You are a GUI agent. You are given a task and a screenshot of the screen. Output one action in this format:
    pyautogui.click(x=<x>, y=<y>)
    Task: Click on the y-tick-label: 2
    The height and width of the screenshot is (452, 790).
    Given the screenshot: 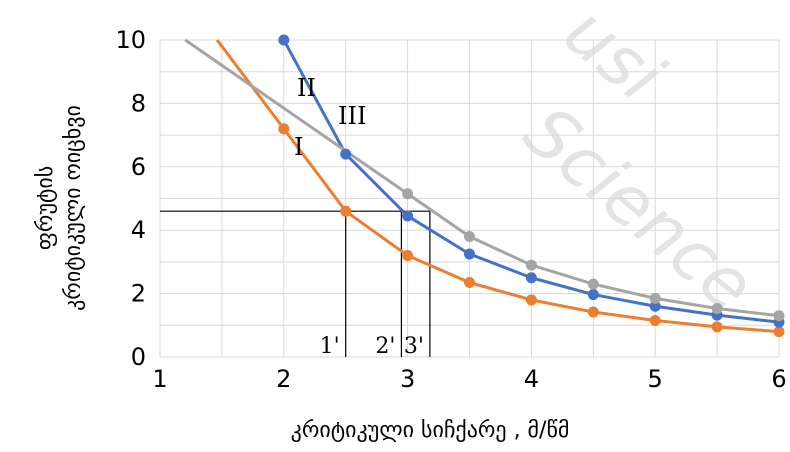 What is the action you would take?
    pyautogui.click(x=138, y=294)
    